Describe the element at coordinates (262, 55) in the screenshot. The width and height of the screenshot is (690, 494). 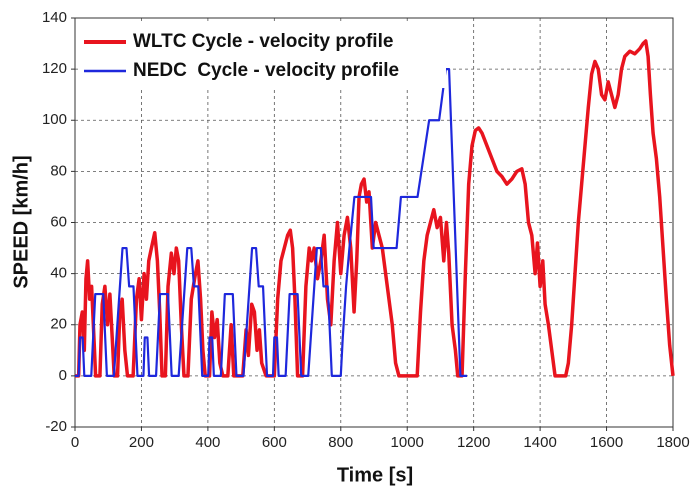
I see `legend-box` at that location.